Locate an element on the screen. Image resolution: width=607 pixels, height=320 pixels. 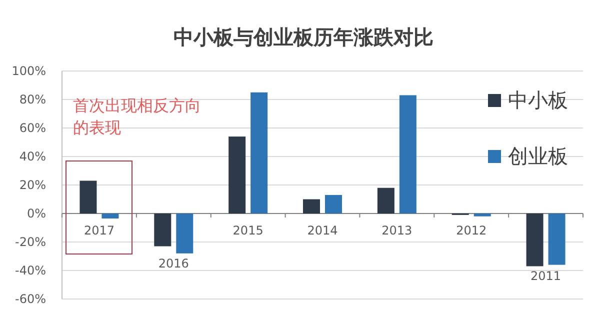
y-tick-label: 100% is located at coordinates (29, 71).